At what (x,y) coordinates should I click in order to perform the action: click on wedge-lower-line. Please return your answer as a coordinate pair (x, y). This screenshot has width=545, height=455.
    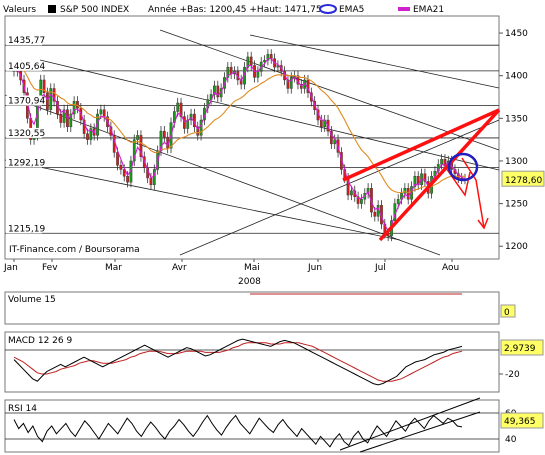
    Looking at the image, I should click on (439, 175).